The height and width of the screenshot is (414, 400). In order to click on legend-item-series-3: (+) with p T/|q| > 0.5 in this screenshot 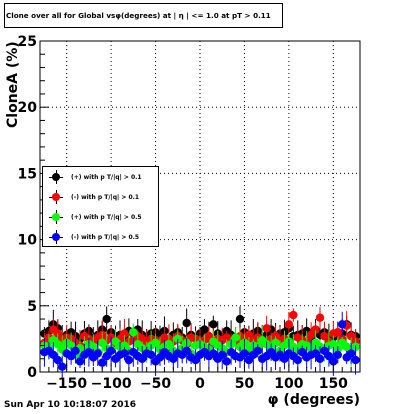, I will do `click(100, 217)`.